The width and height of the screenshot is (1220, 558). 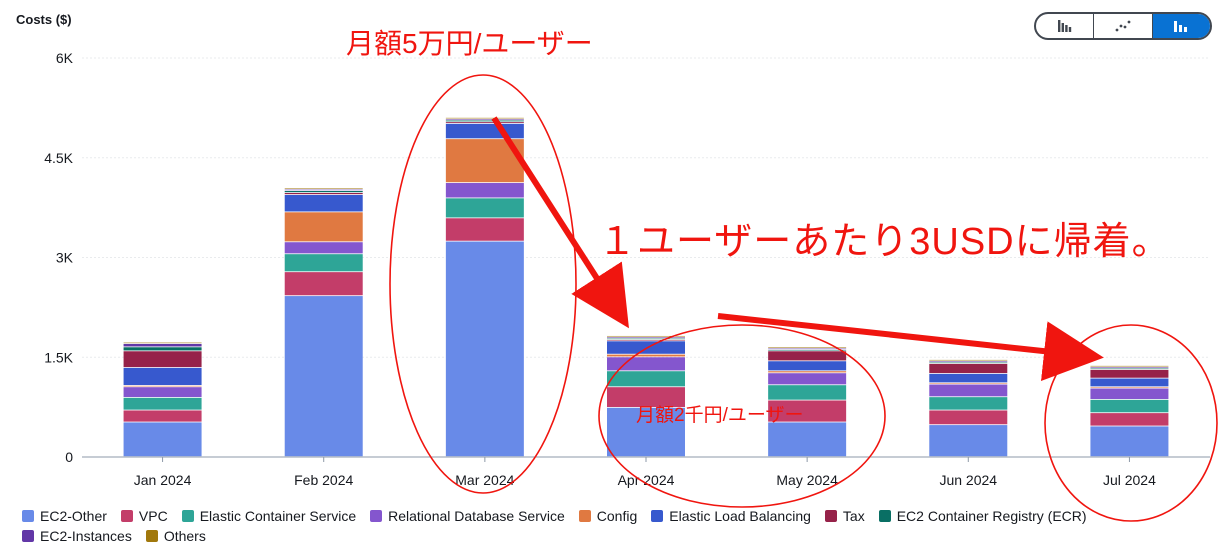 What do you see at coordinates (853, 516) in the screenshot?
I see `legend-label: Tax` at bounding box center [853, 516].